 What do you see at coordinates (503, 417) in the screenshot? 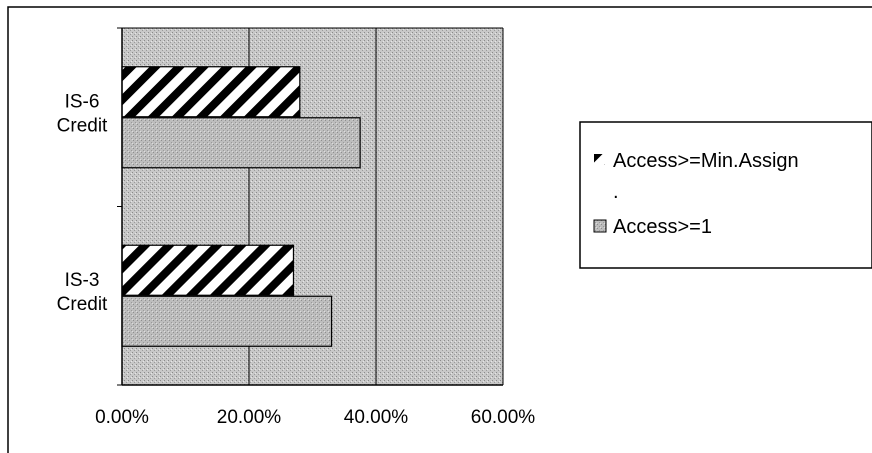
I see `x-tick-label: 60.00%` at bounding box center [503, 417].